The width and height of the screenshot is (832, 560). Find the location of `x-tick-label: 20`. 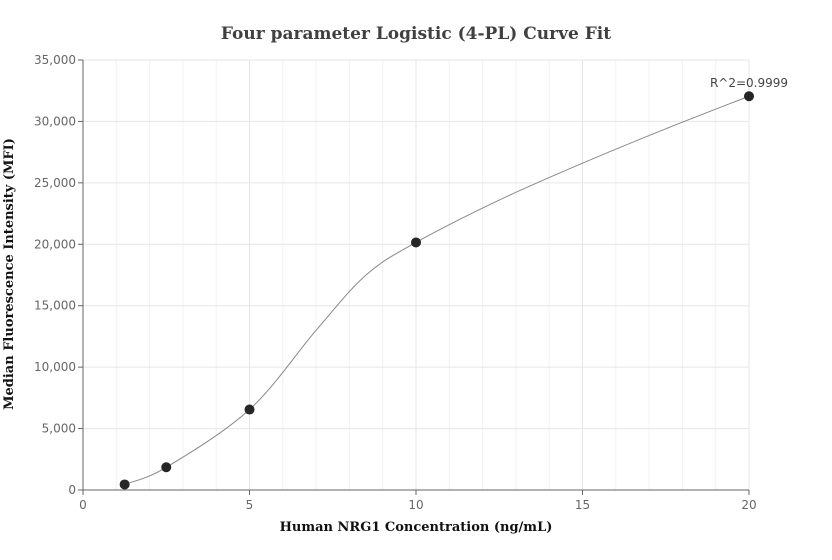

x-tick-label: 20 is located at coordinates (748, 505).